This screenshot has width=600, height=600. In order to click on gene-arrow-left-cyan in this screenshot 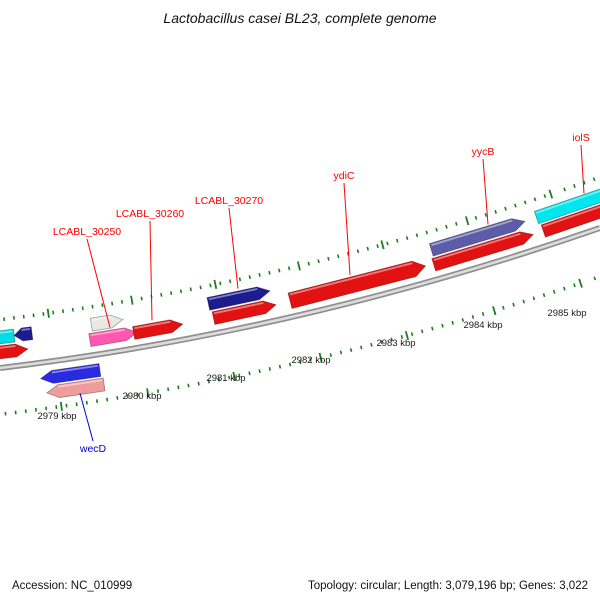, I will do `click(8, 338)`.